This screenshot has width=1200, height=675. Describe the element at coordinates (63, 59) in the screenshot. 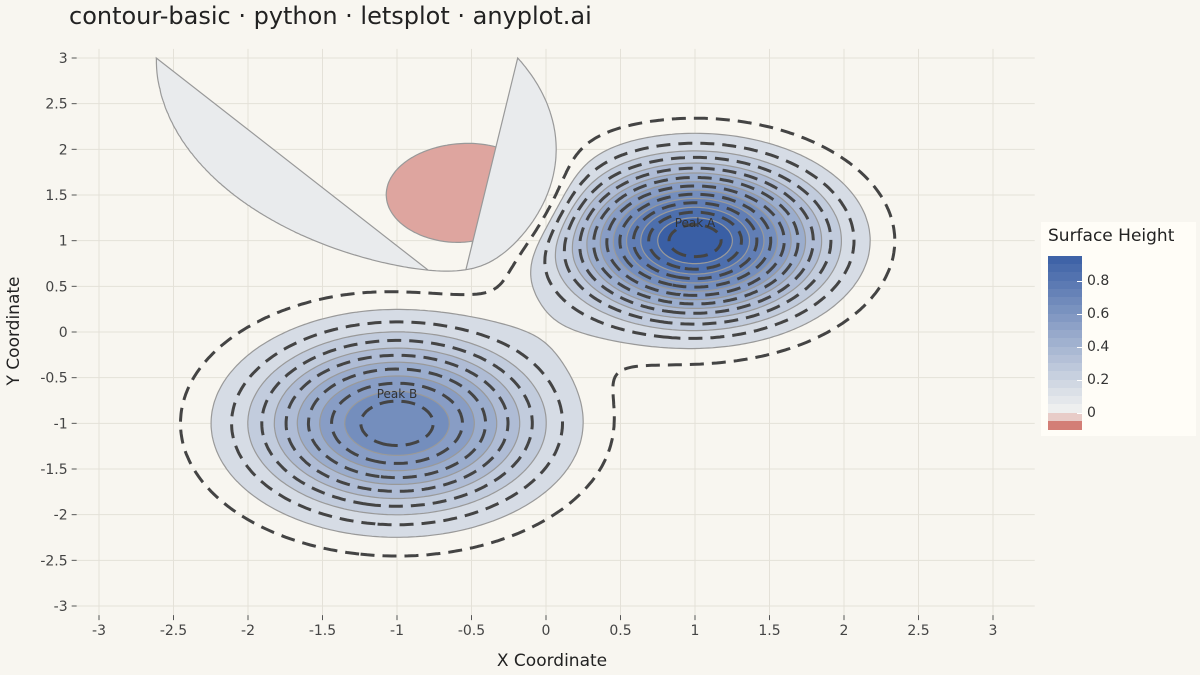

I see `y-tick-label: 3` at that location.